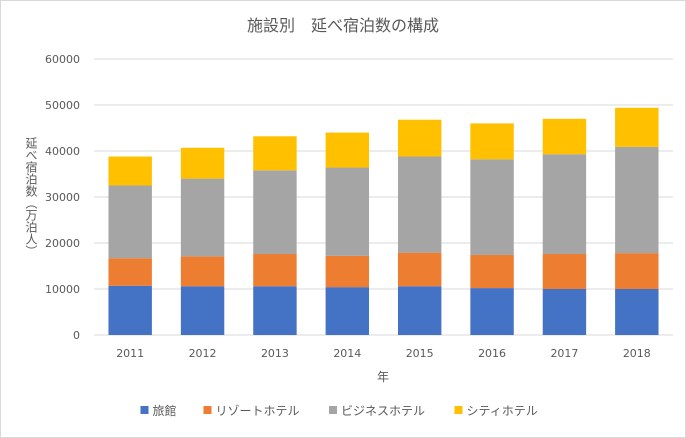 The height and width of the screenshot is (438, 686). Describe the element at coordinates (383, 411) in the screenshot. I see `legend-label-2: ビジネスホテル` at that location.